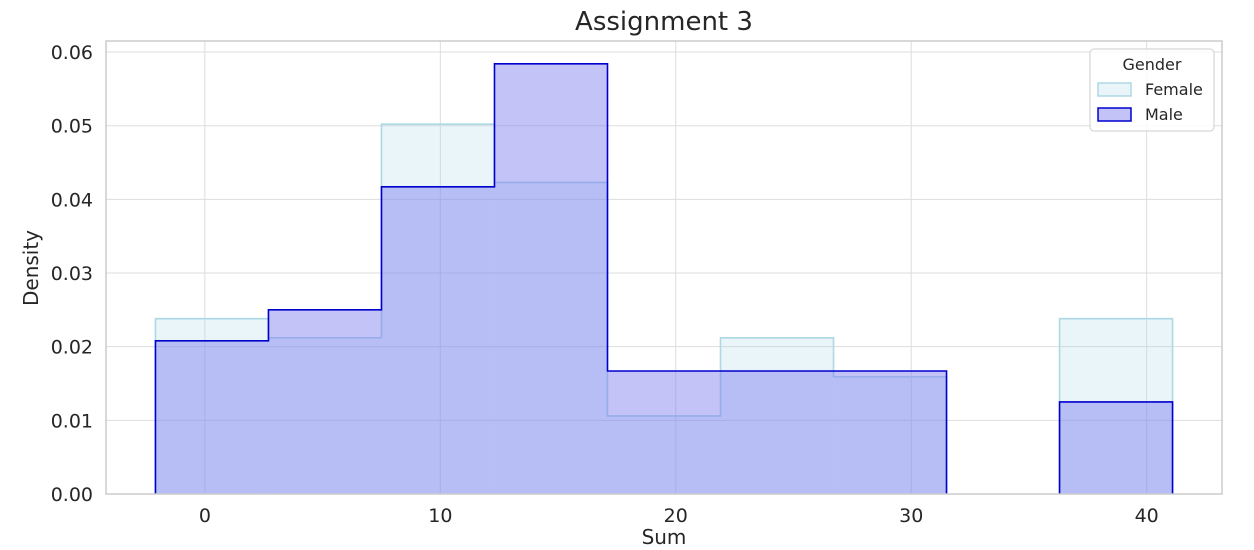 This screenshot has width=1254, height=550. Describe the element at coordinates (664, 22) in the screenshot. I see `chart-title: Assignment 3` at that location.